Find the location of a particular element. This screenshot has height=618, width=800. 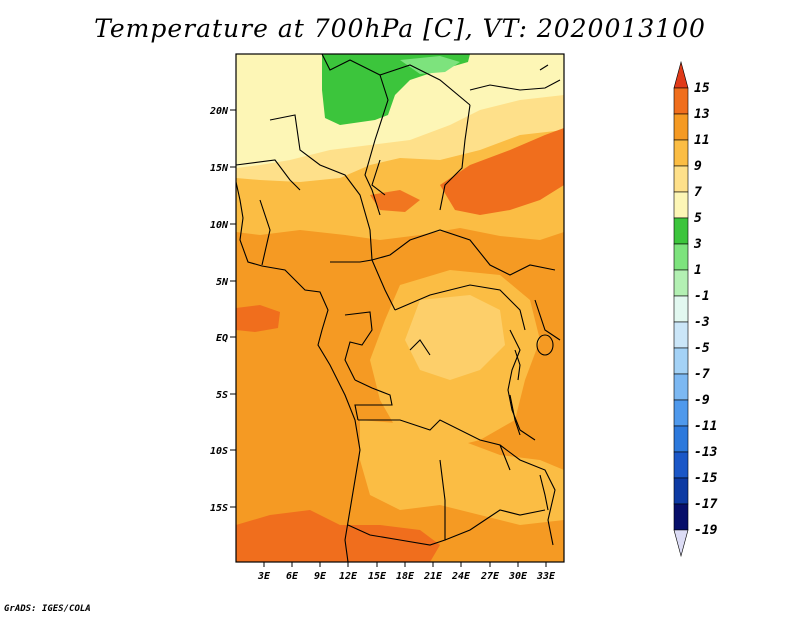

lon-label: 18E is located at coordinates (405, 576).